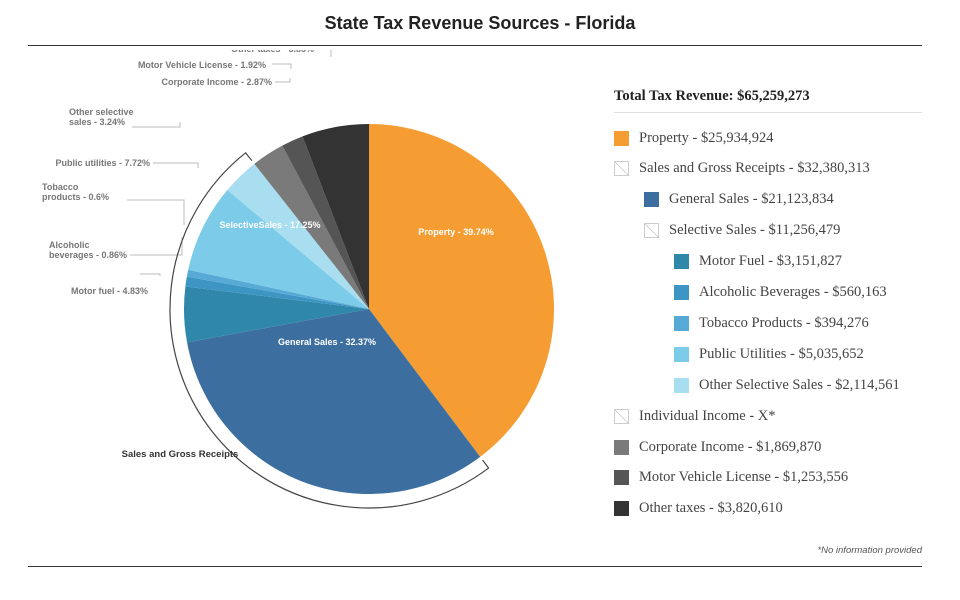 The image size is (960, 600). Describe the element at coordinates (799, 384) in the screenshot. I see `legend-item-label: Other Selective Sales - $2,114,561` at that location.